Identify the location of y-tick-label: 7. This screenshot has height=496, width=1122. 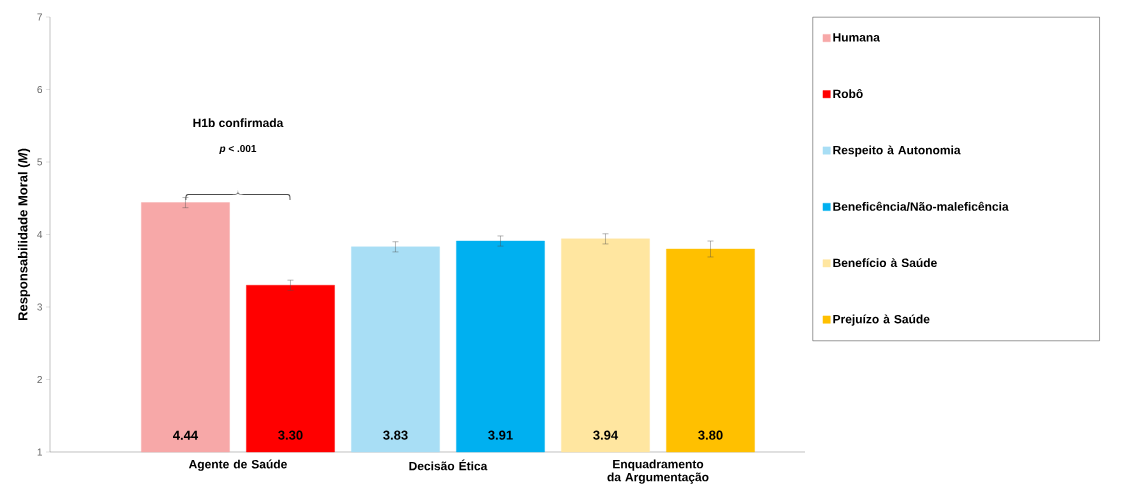
(39, 17).